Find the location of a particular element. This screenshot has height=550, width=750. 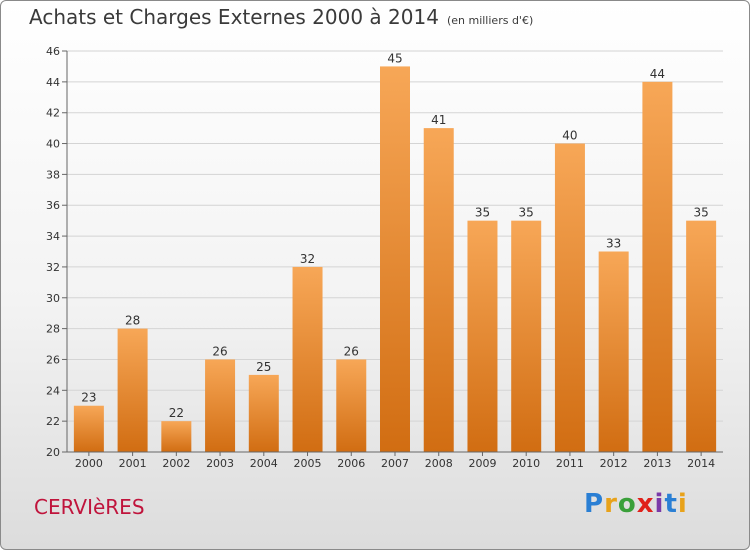

value-label-2006: 26 is located at coordinates (351, 351).